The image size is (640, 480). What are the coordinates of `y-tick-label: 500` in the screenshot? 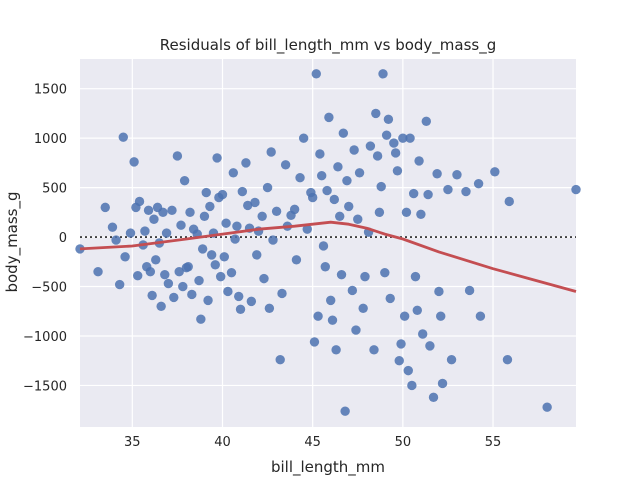 It's located at (54, 189).